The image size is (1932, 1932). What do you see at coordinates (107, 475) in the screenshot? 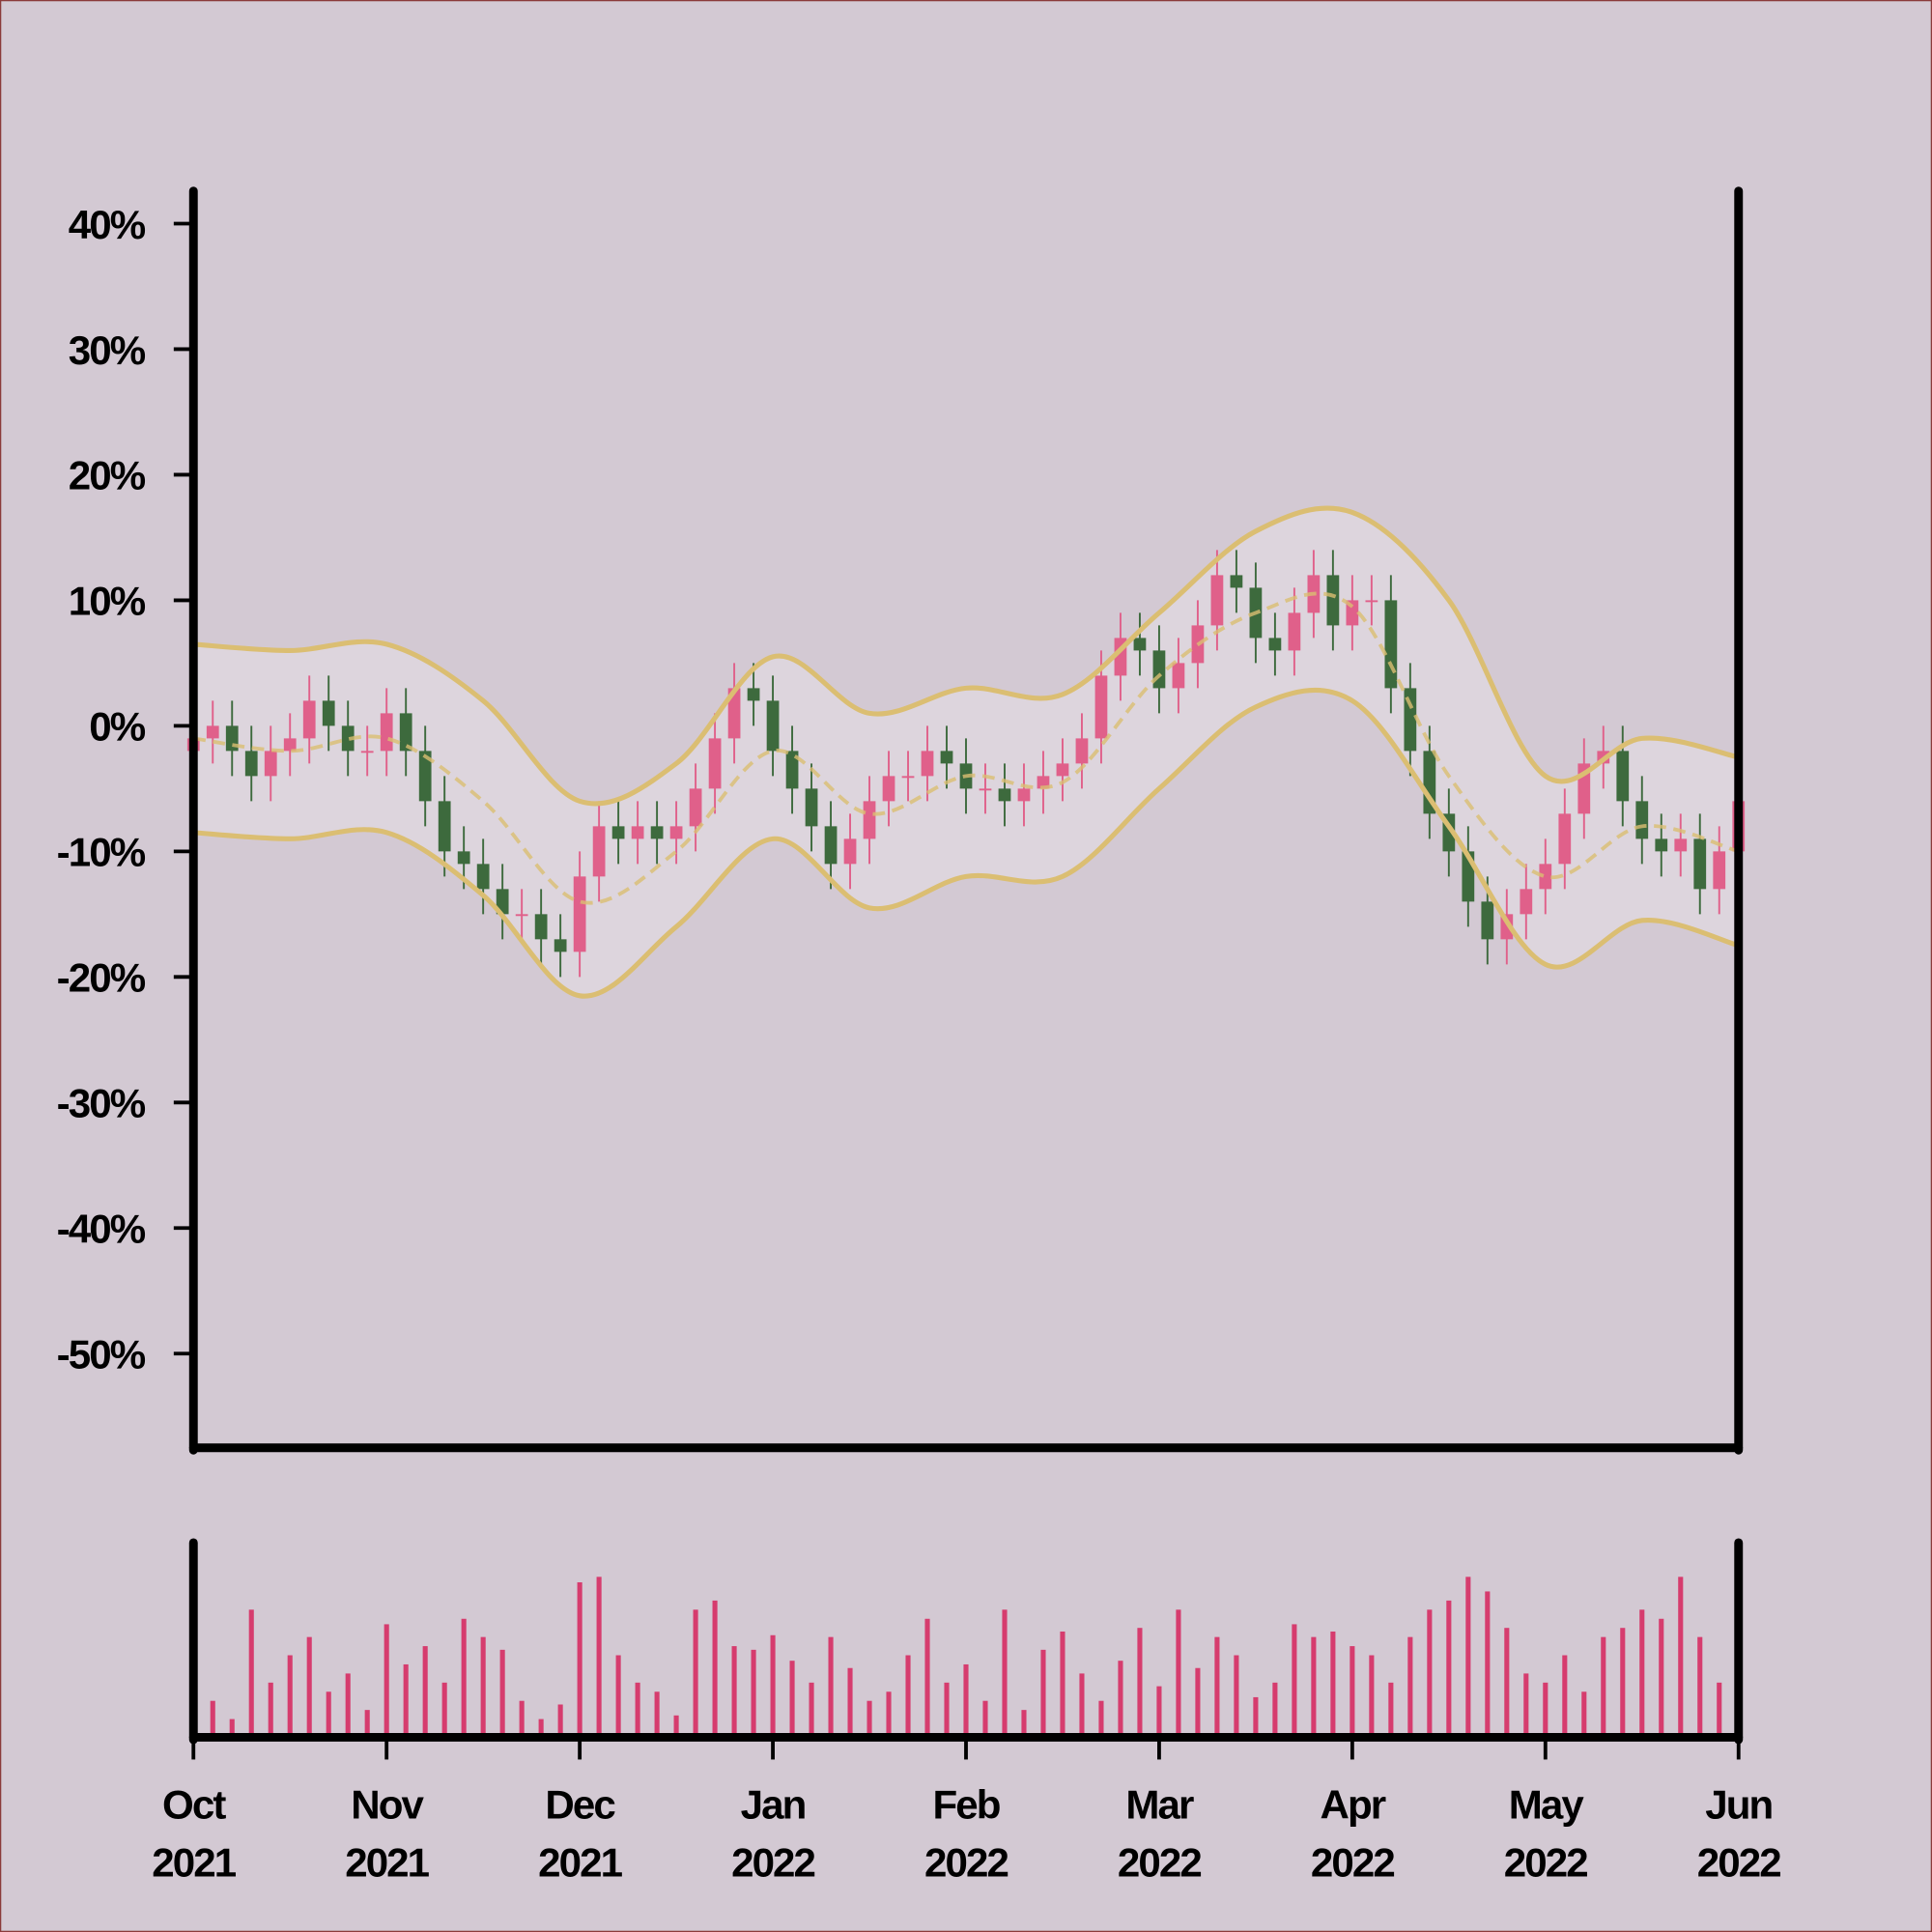
I see `y-tick-label: 20%` at bounding box center [107, 475].